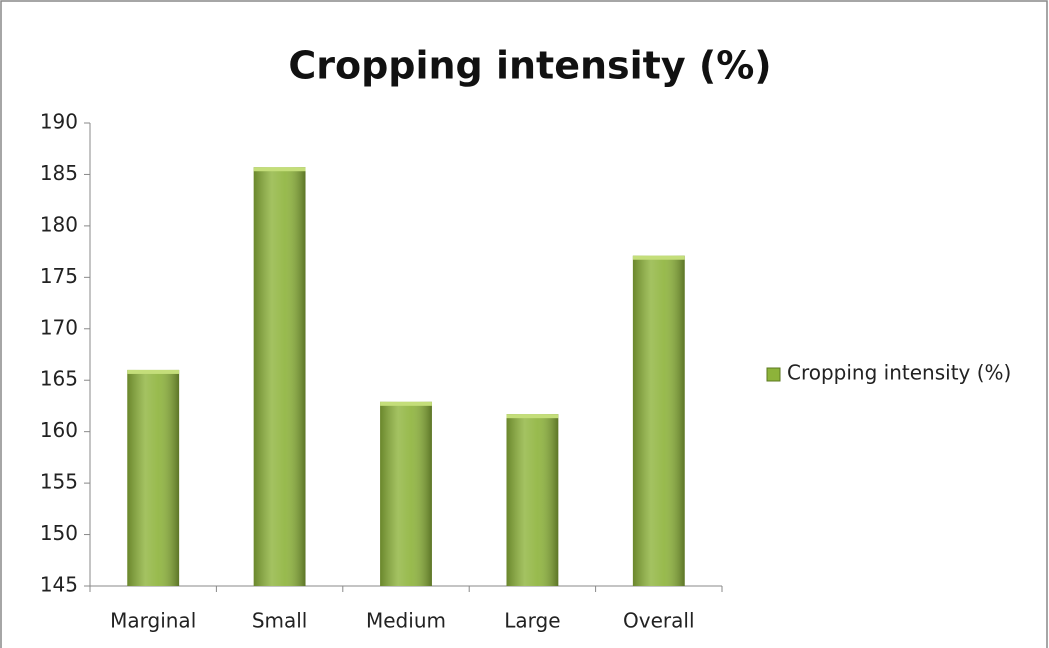  What do you see at coordinates (59, 430) in the screenshot?
I see `y-tick-label: 160` at bounding box center [59, 430].